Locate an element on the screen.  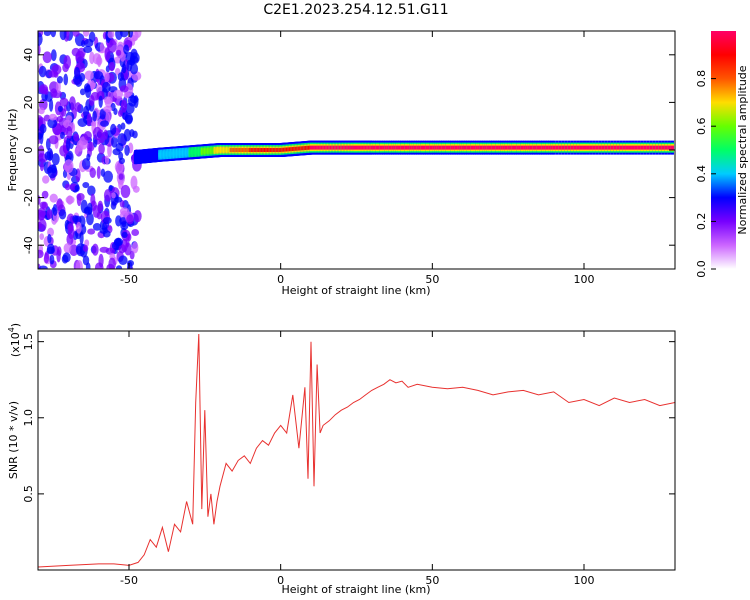
spectrogram-x-label: Height of straight line (km) is located at coordinates (355, 290).